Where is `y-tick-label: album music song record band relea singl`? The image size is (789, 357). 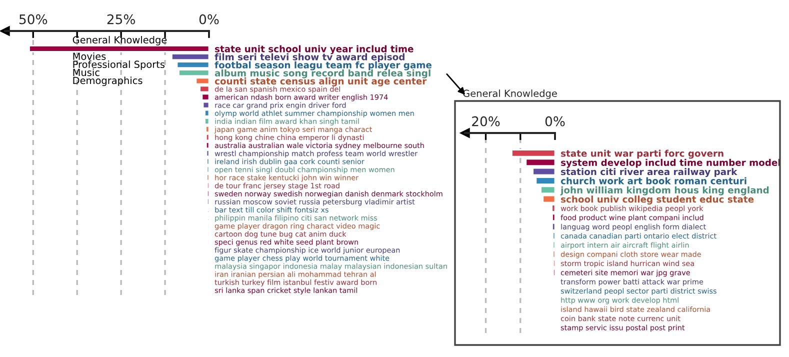
y-tick-label: album music song record band relea singl is located at coordinates (322, 73).